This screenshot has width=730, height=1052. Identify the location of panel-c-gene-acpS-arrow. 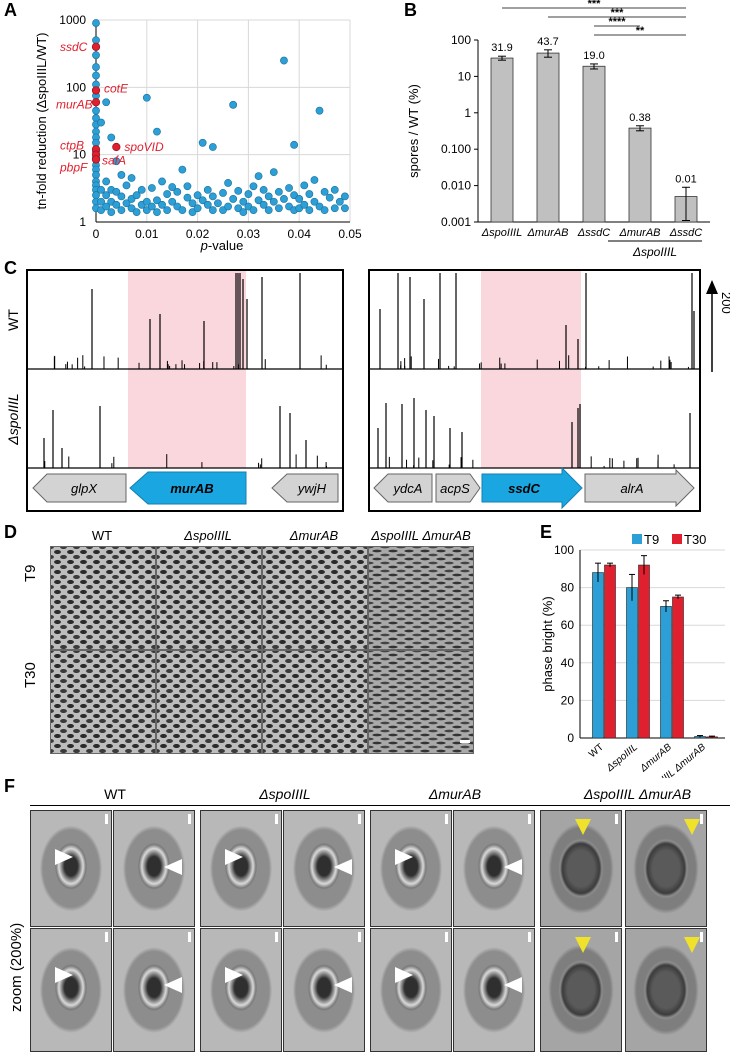
(458, 488).